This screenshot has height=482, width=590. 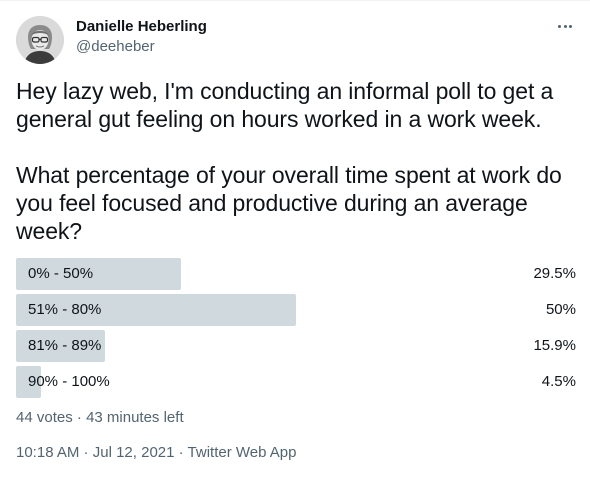 I want to click on poll-option: 90% - 100% 4.5%, so click(x=296, y=382).